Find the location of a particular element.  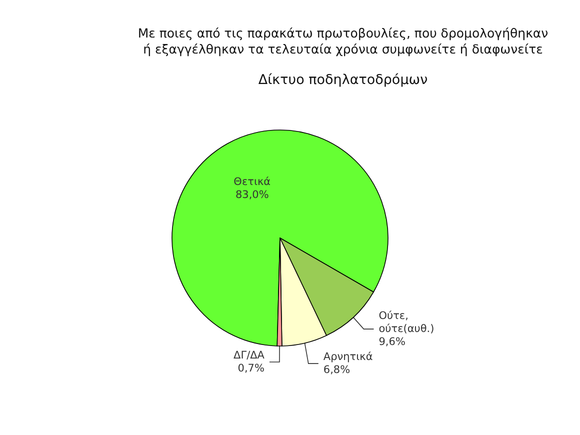

data-label: 0,7% is located at coordinates (251, 368).